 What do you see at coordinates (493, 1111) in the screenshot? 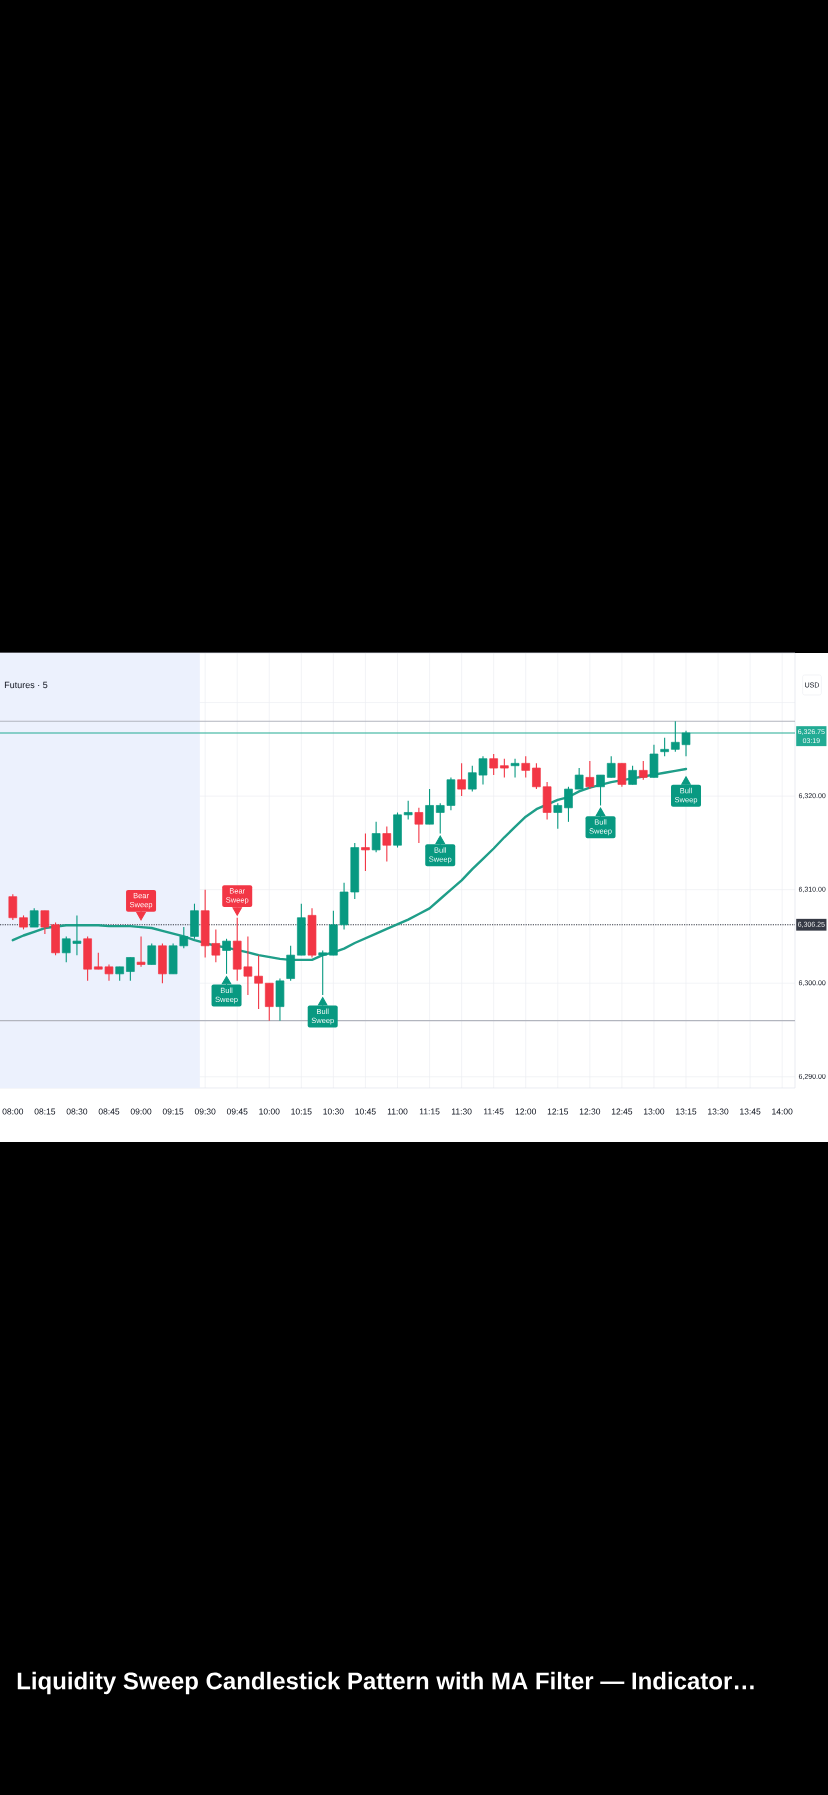
I see `x-tick-label: 11:45` at bounding box center [493, 1111].